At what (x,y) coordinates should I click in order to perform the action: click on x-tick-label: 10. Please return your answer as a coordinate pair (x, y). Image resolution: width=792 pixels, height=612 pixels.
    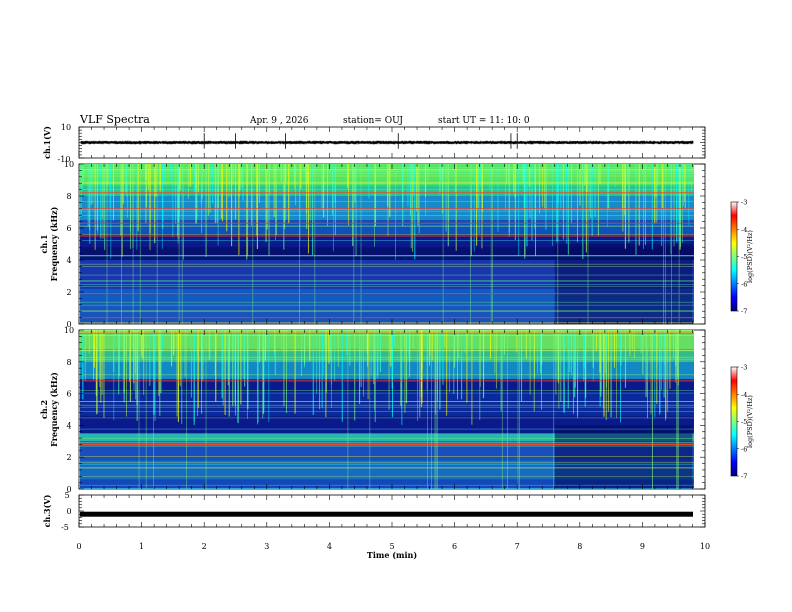
    Looking at the image, I should click on (705, 546).